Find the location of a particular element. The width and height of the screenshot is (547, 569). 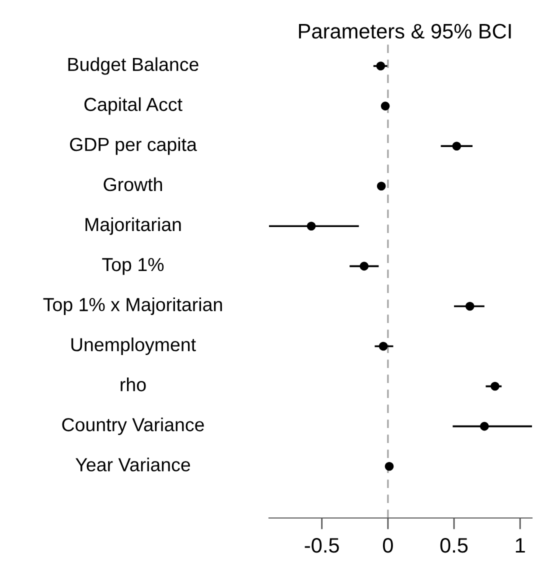

chart-title: Parameters & 95% BCI is located at coordinates (405, 31).